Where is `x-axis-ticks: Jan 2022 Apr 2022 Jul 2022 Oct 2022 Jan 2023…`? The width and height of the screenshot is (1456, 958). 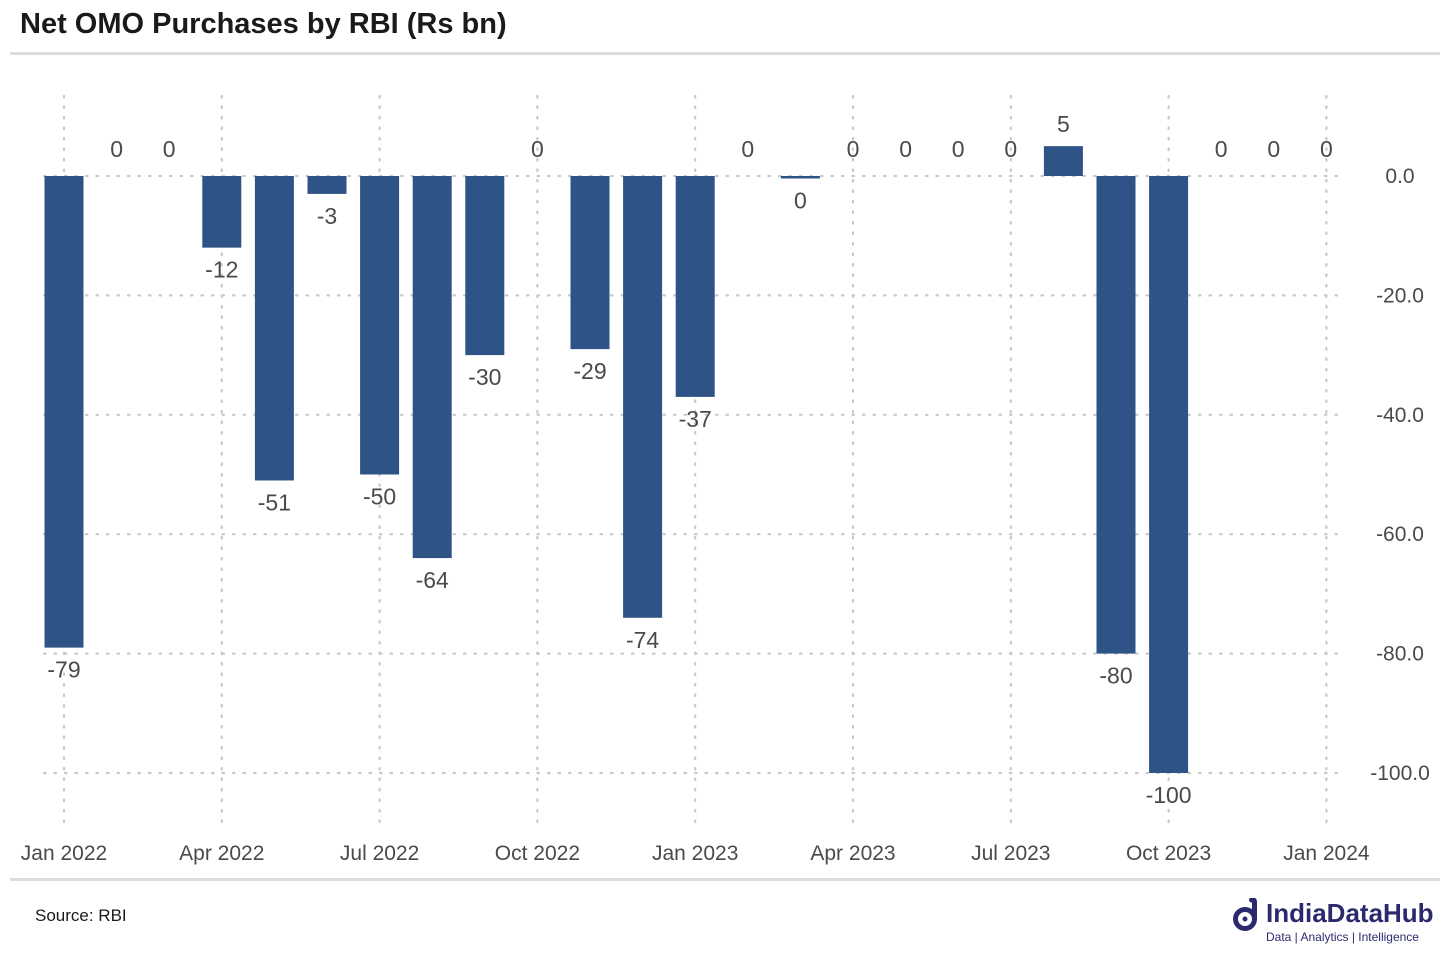 x-axis-ticks: Jan 2022 Apr 2022 Jul 2022 Oct 2022 Jan 2023… is located at coordinates (695, 853).